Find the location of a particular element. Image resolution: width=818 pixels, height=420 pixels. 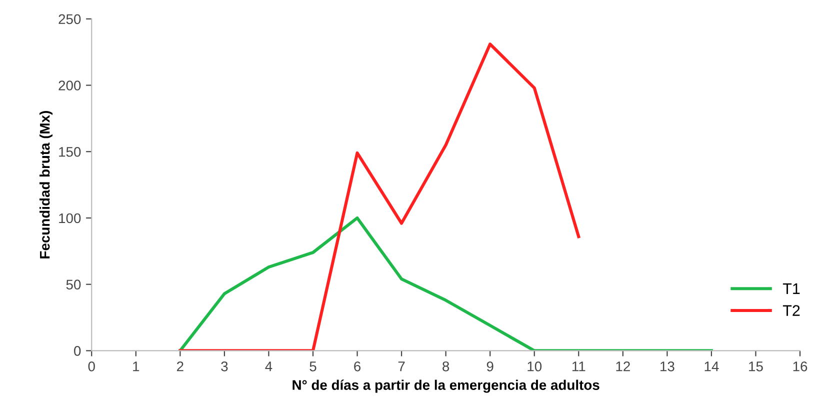

legend-label: T1 is located at coordinates (791, 288).